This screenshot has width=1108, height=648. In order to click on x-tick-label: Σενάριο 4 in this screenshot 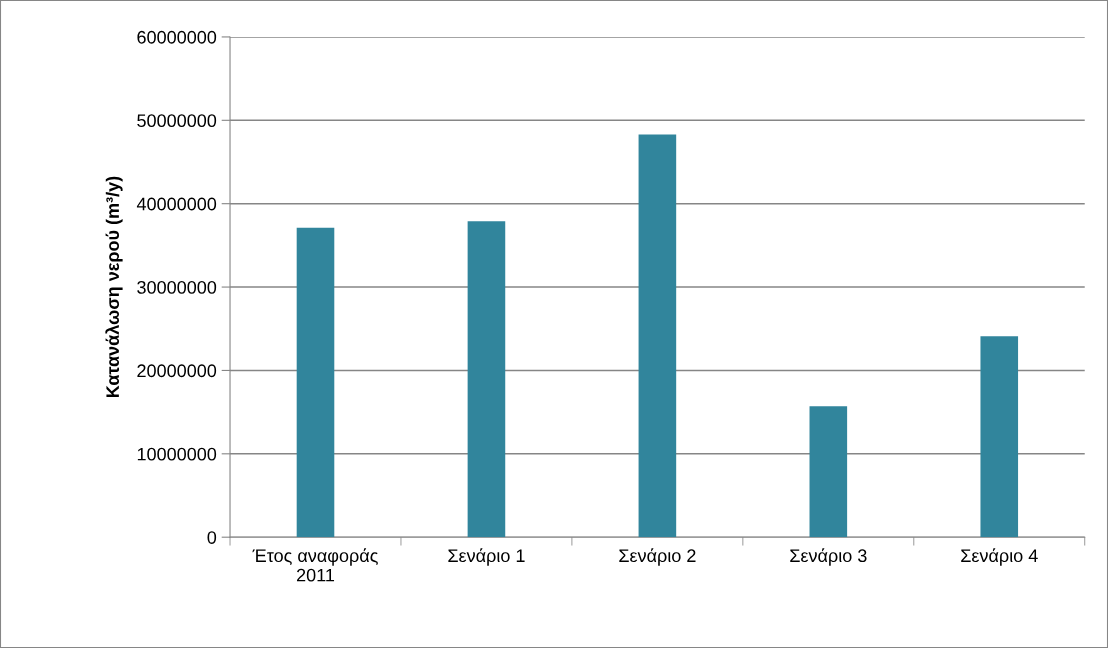, I will do `click(999, 557)`.